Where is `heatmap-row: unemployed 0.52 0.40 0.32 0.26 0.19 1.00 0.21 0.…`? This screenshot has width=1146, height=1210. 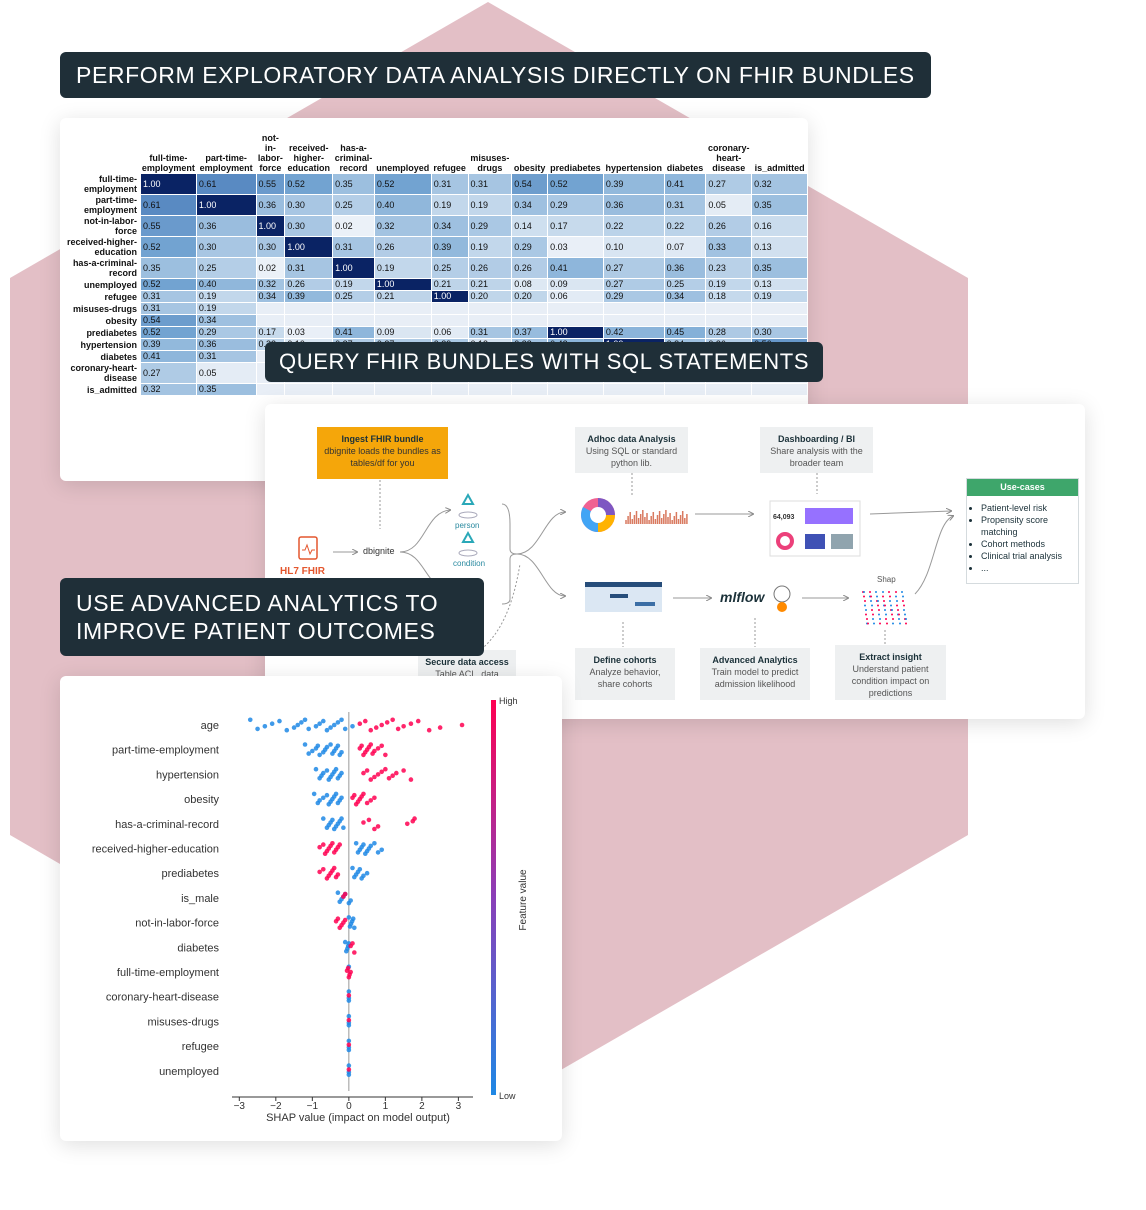 heatmap-row: unemployed 0.52 0.40 0.32 0.26 0.19 1.00 0.21 0.… is located at coordinates (435, 284).